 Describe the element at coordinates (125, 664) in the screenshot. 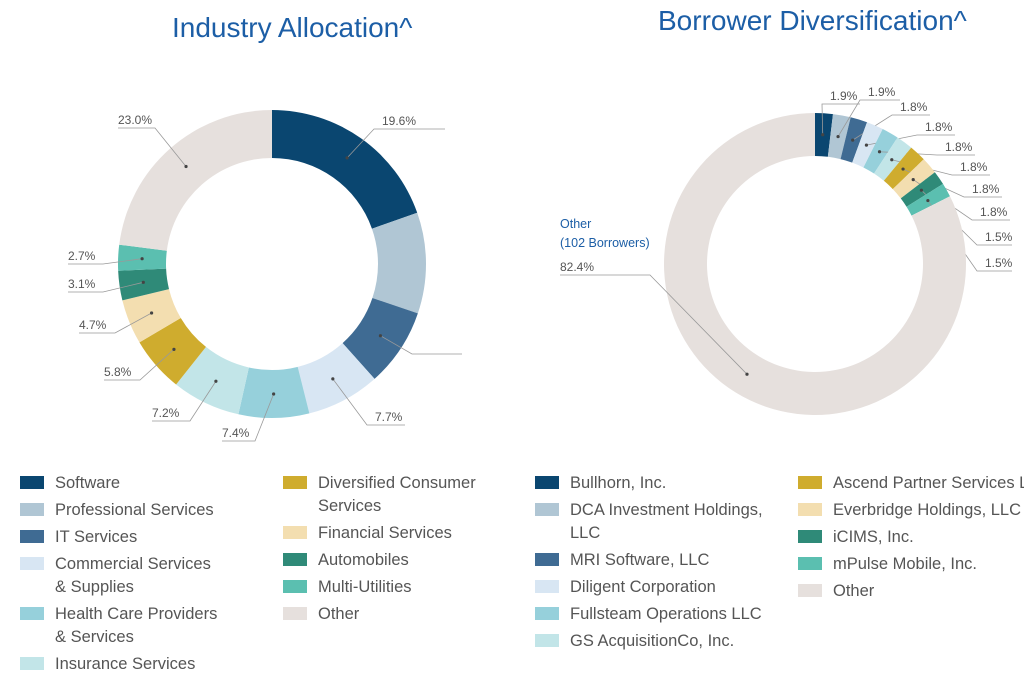

I see `legend-label: Insurance Services` at that location.